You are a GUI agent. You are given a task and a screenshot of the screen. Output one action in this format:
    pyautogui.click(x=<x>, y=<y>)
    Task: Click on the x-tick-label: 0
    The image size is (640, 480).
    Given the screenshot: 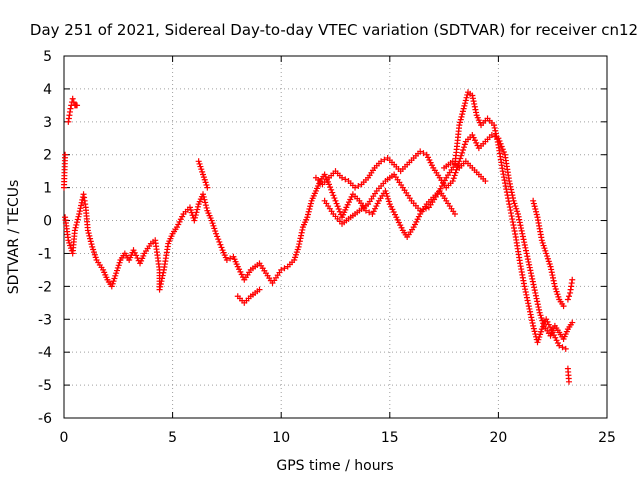 What is the action you would take?
    pyautogui.click(x=64, y=438)
    